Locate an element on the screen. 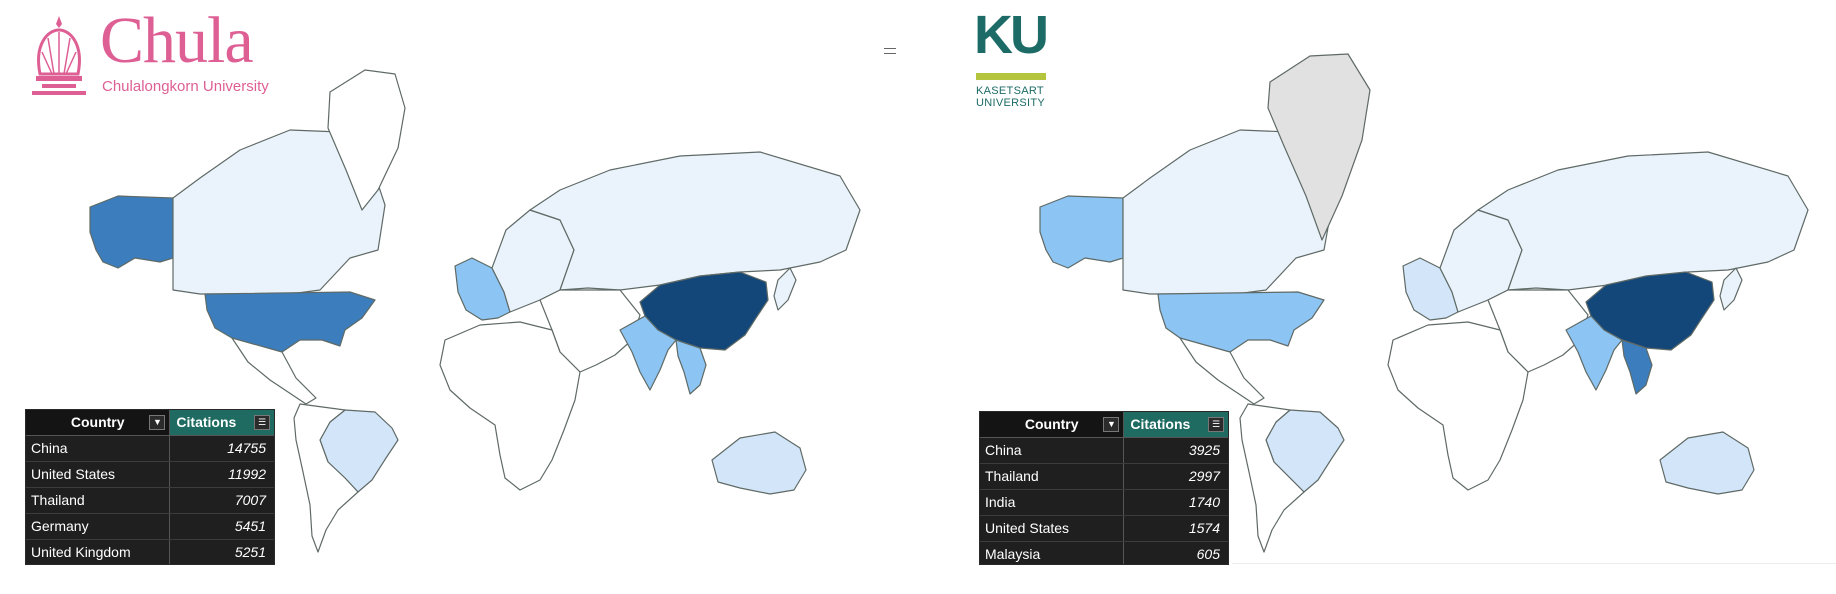 This screenshot has height=594, width=1836. ku-logo: KU KASETSART UNIVERSITY is located at coordinates (1019, 61).